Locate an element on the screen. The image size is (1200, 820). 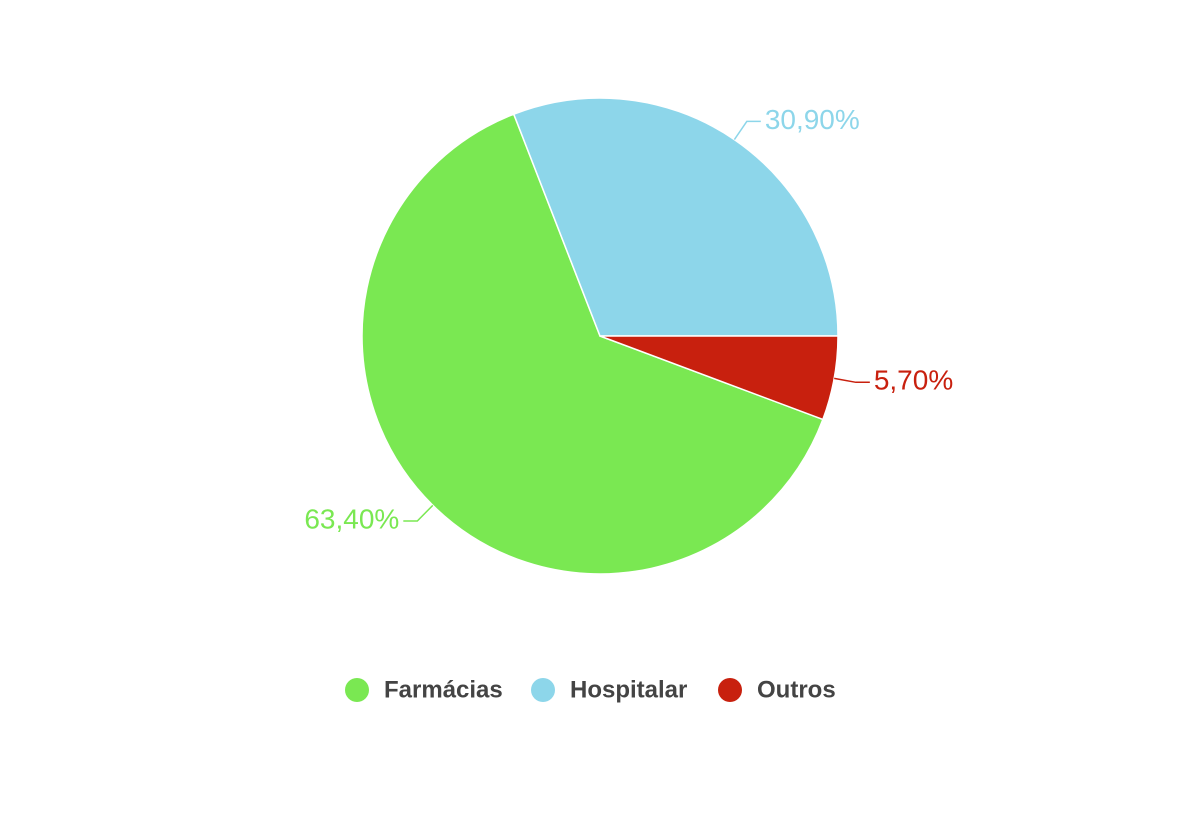
legend-label: Hospitalar is located at coordinates (628, 689).